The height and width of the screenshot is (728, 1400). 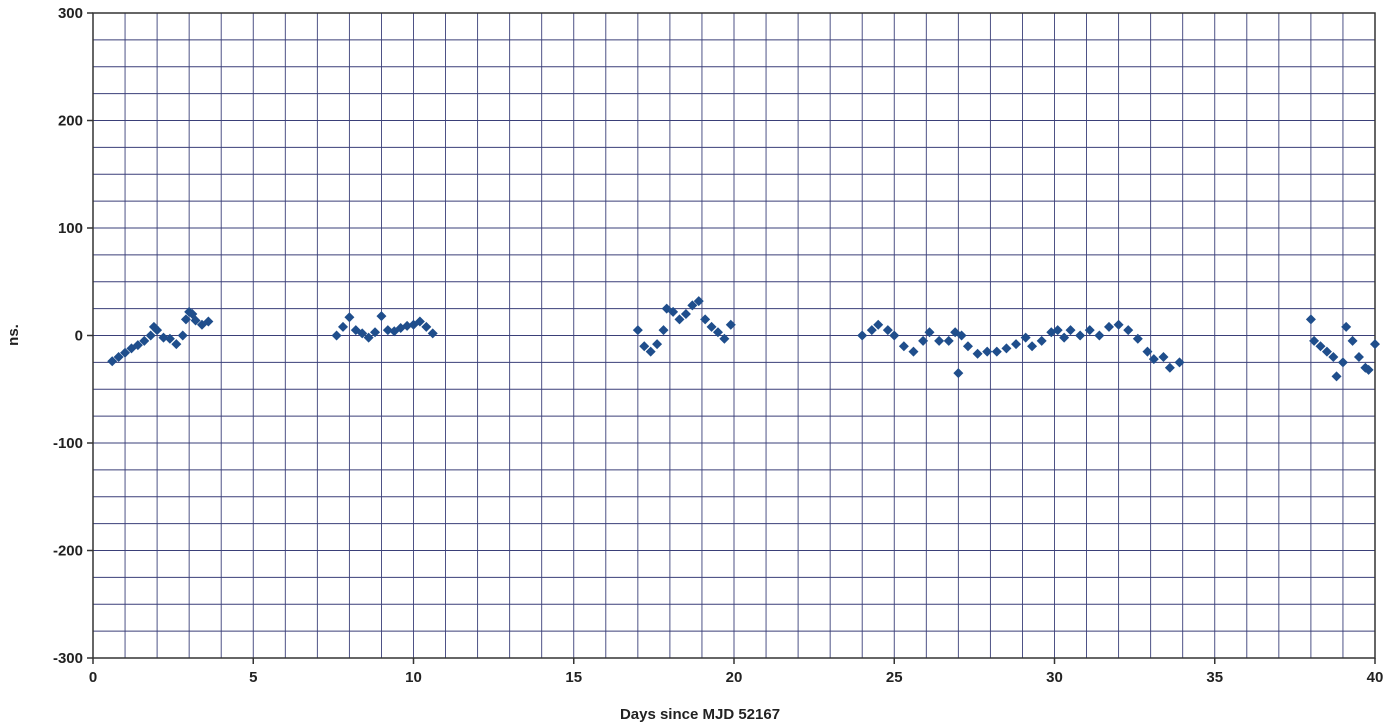 I want to click on x-tick-label: 20, so click(x=734, y=677).